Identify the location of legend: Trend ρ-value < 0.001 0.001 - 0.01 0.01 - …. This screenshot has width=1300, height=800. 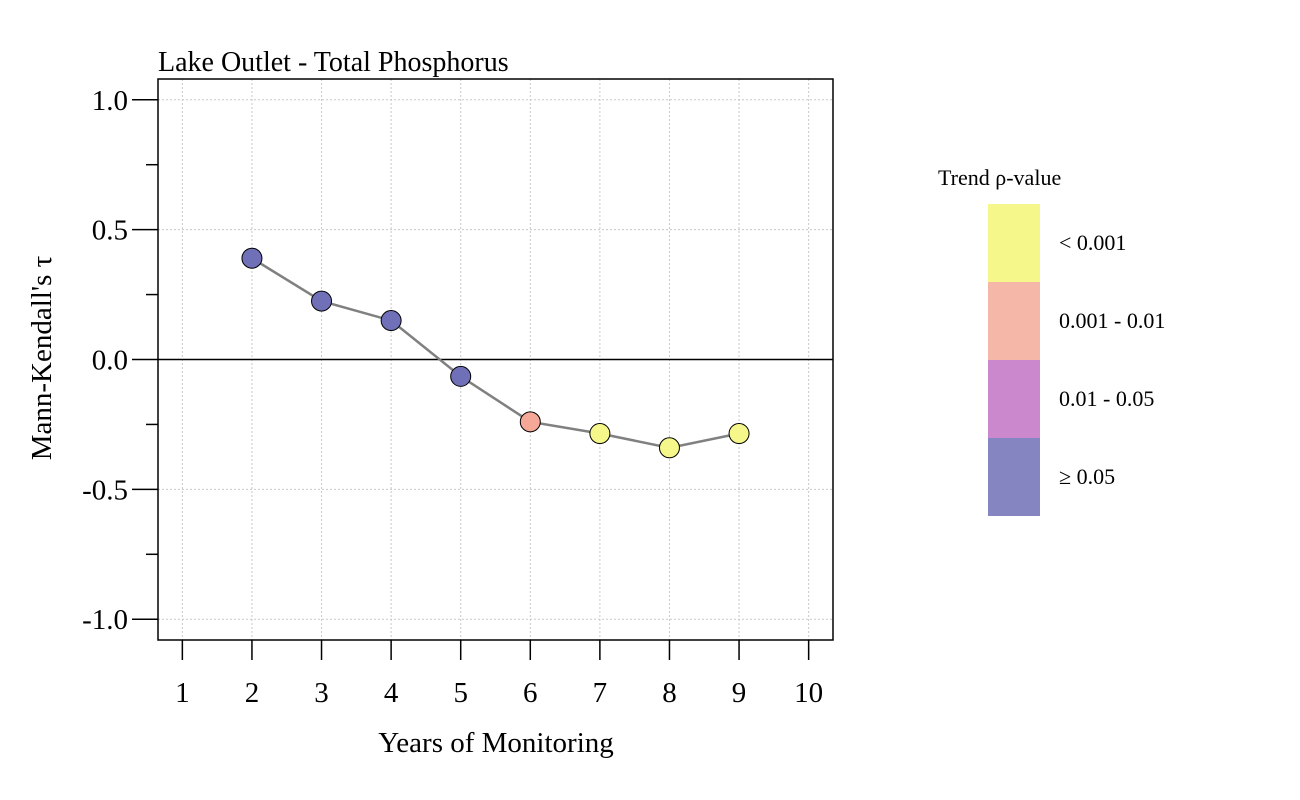
(1051, 340).